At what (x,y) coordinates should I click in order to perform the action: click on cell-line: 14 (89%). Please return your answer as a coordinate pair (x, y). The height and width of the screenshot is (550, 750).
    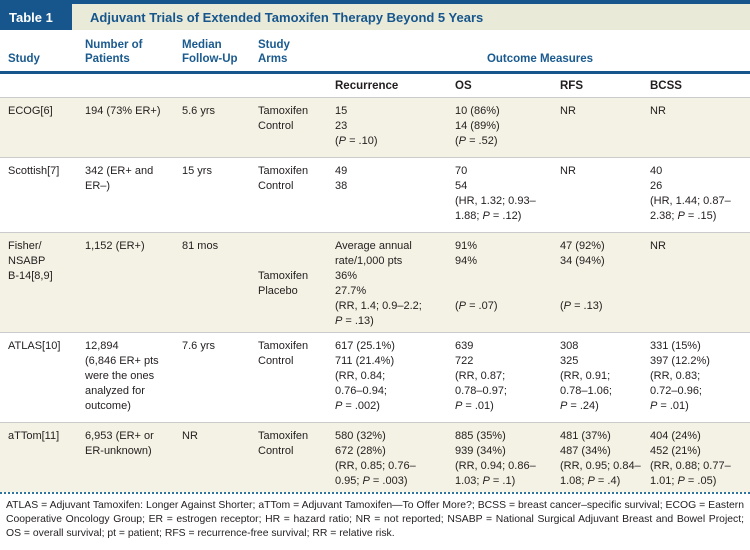
    Looking at the image, I should click on (477, 126).